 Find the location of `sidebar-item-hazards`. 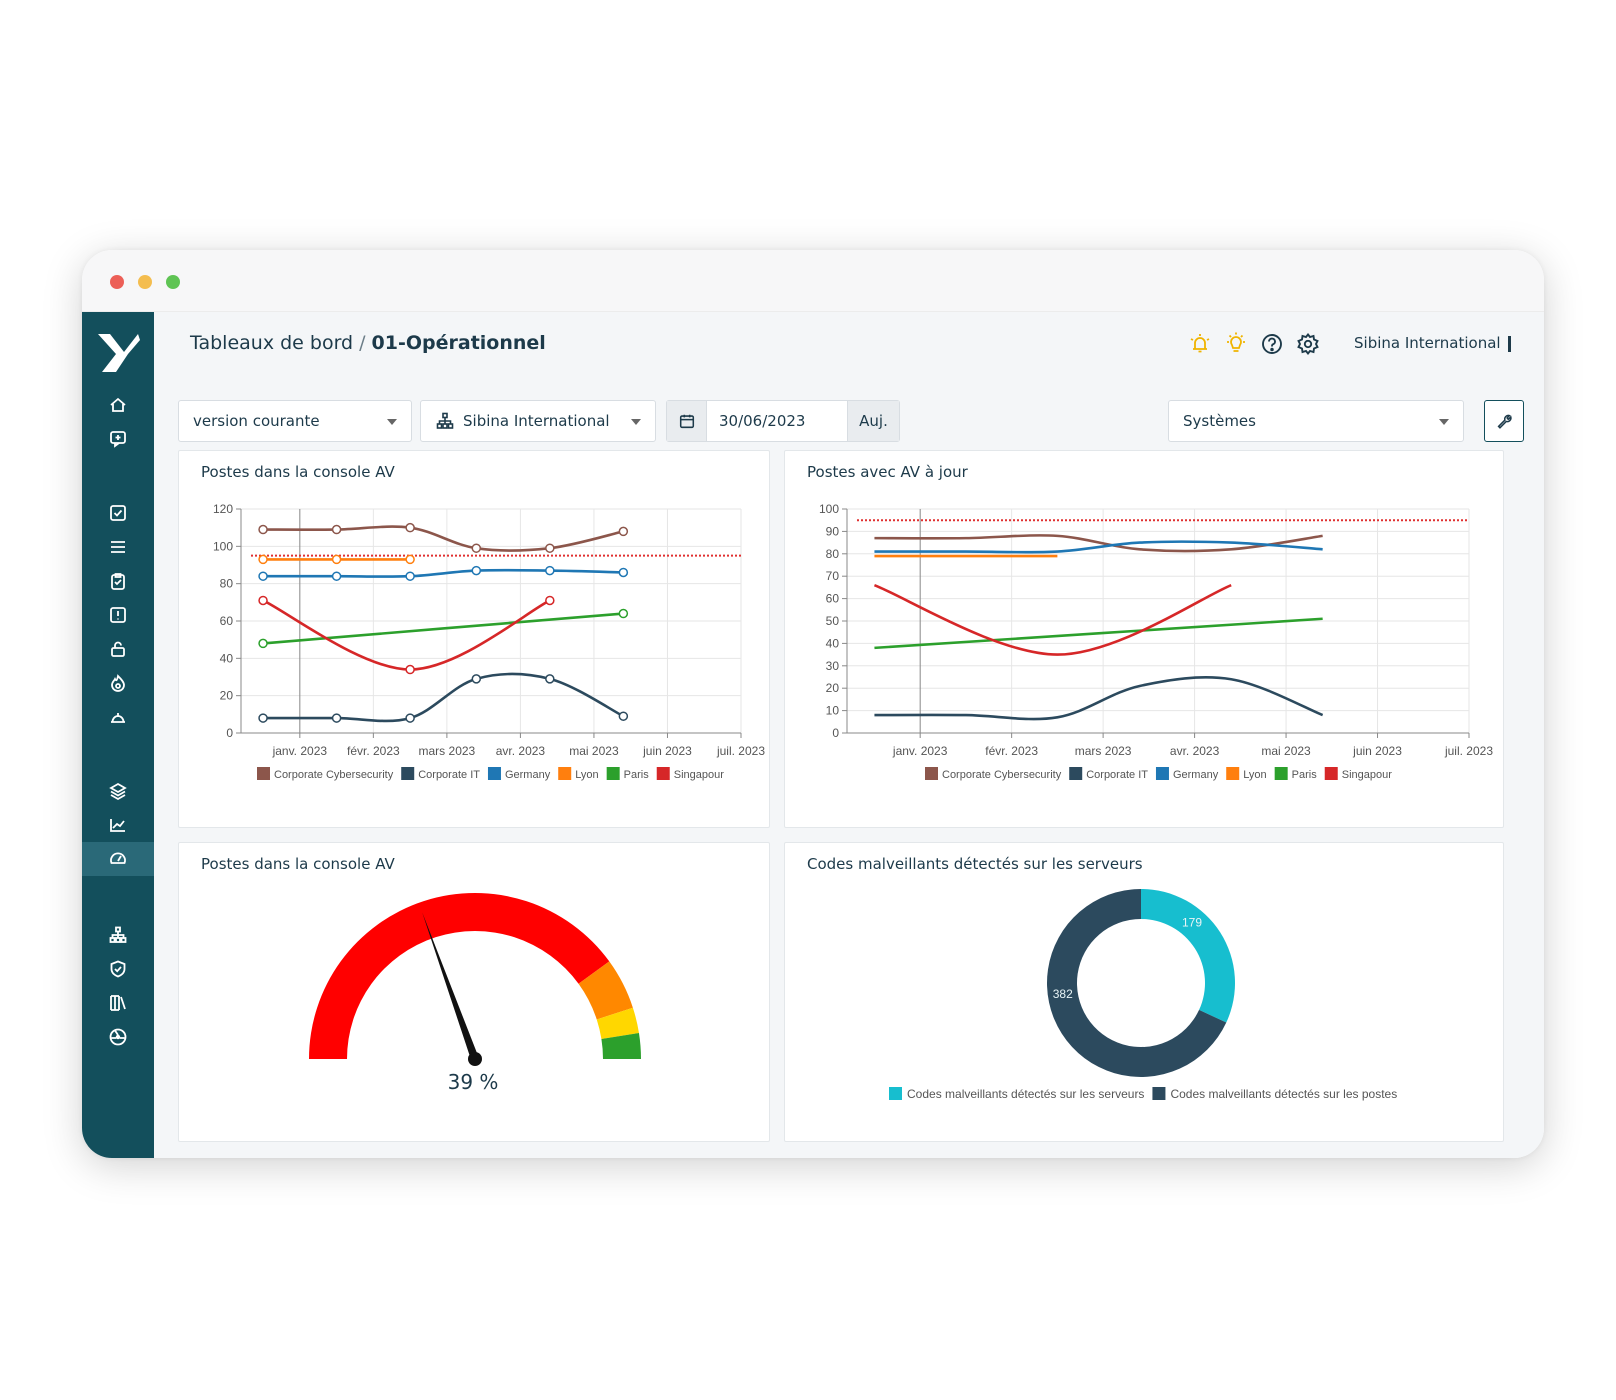

sidebar-item-hazards is located at coordinates (118, 1037).